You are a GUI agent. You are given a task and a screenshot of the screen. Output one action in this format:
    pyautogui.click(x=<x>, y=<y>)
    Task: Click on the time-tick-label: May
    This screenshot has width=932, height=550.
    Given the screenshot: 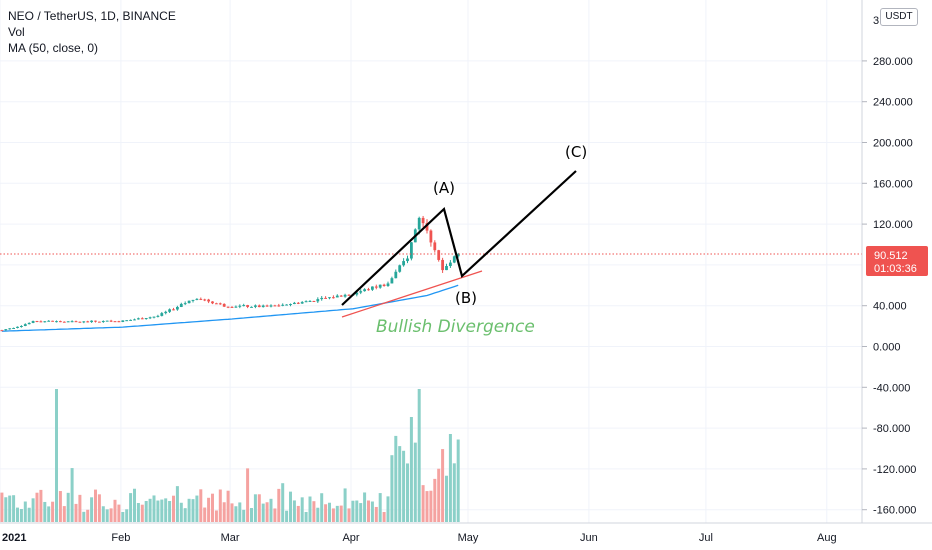 What is the action you would take?
    pyautogui.click(x=468, y=538)
    